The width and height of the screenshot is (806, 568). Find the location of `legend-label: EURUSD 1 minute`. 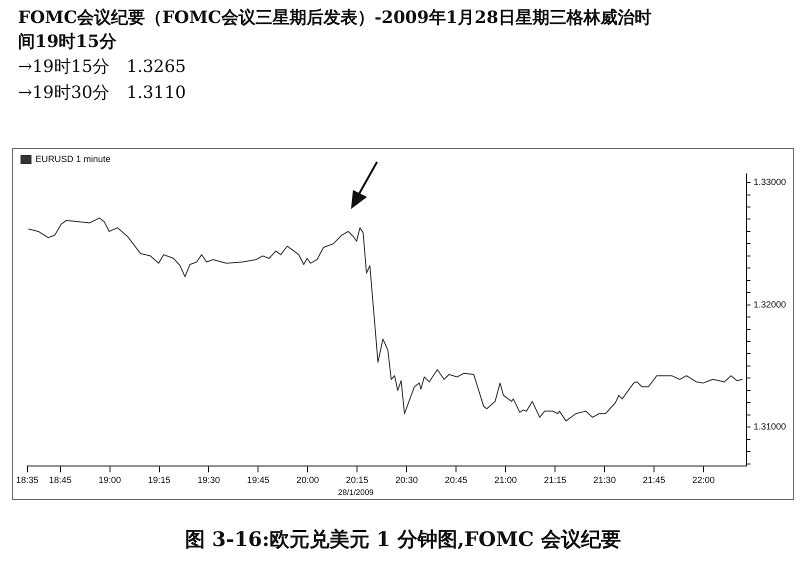

legend-label: EURUSD 1 minute is located at coordinates (73, 159).